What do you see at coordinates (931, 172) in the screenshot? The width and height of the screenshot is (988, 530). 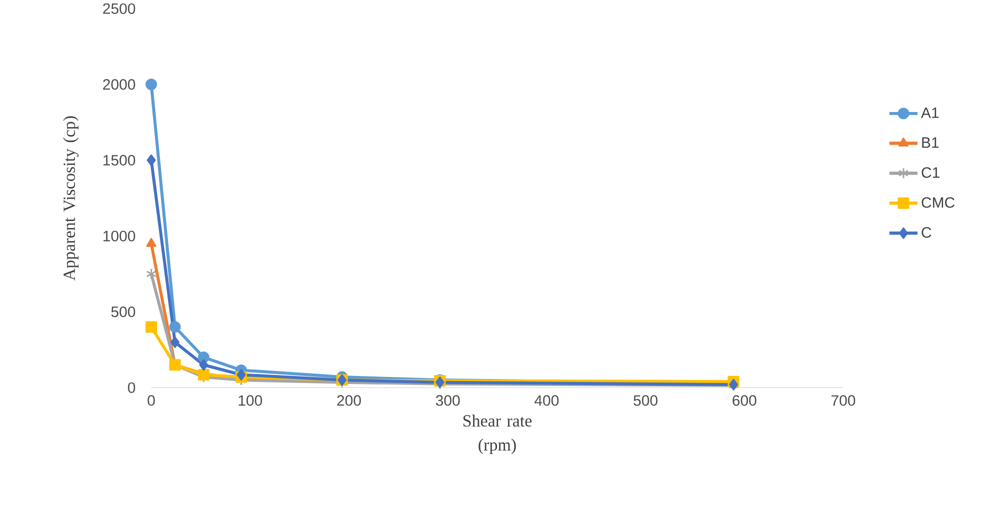 I see `legend-label: C1` at bounding box center [931, 172].